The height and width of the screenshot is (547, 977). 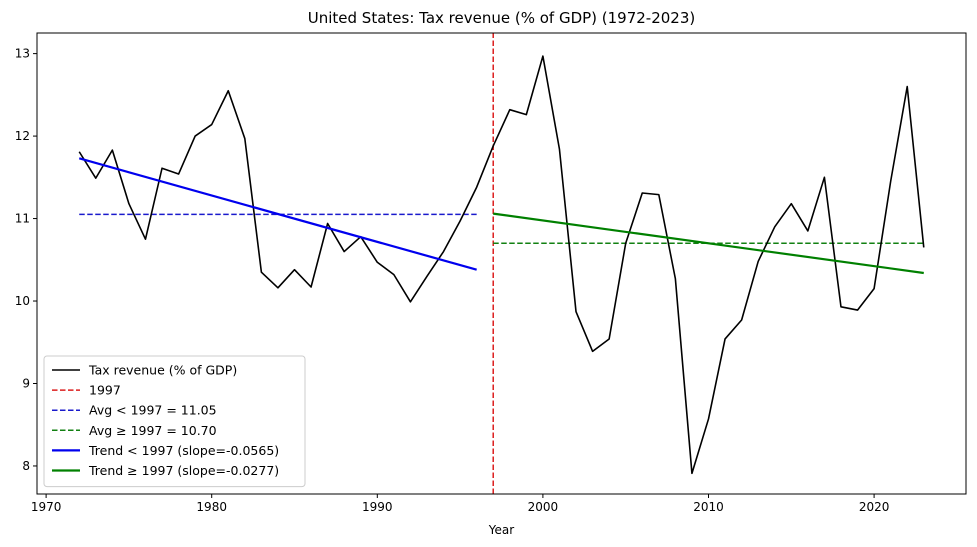 I want to click on y-tick-label: 10, so click(x=22, y=301).